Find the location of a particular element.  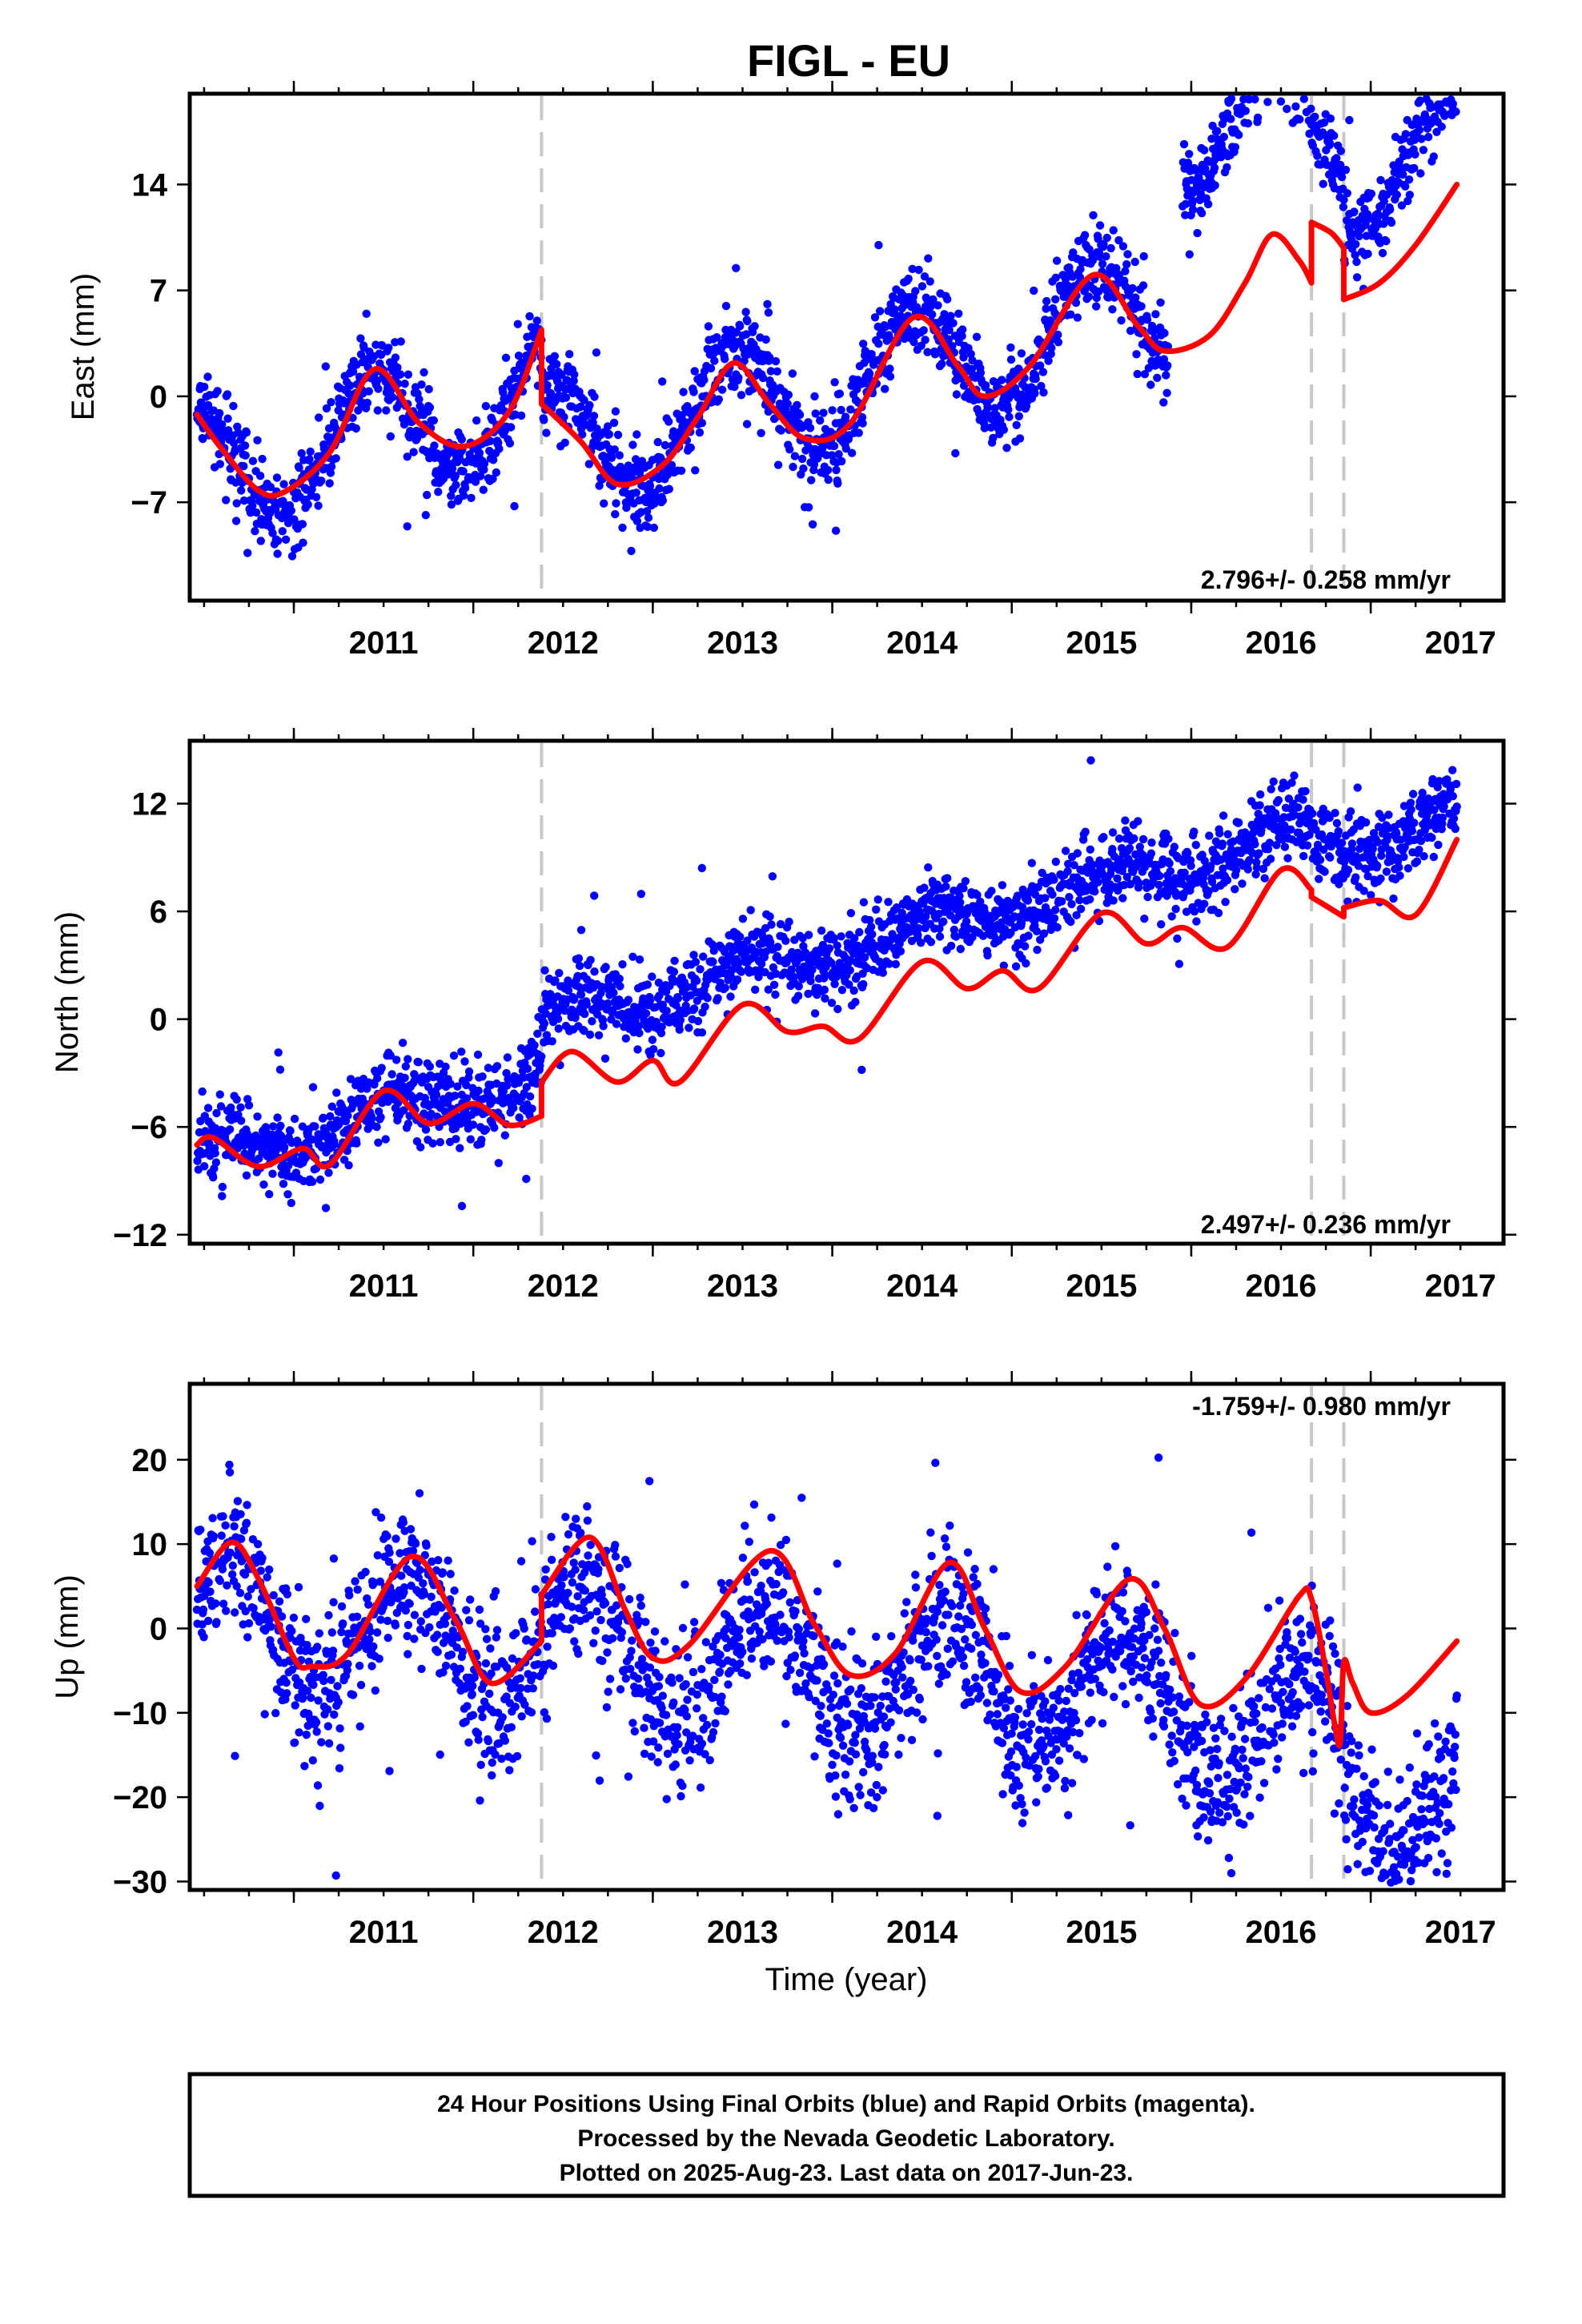

east-y-tick-label: −7 is located at coordinates (148, 503).